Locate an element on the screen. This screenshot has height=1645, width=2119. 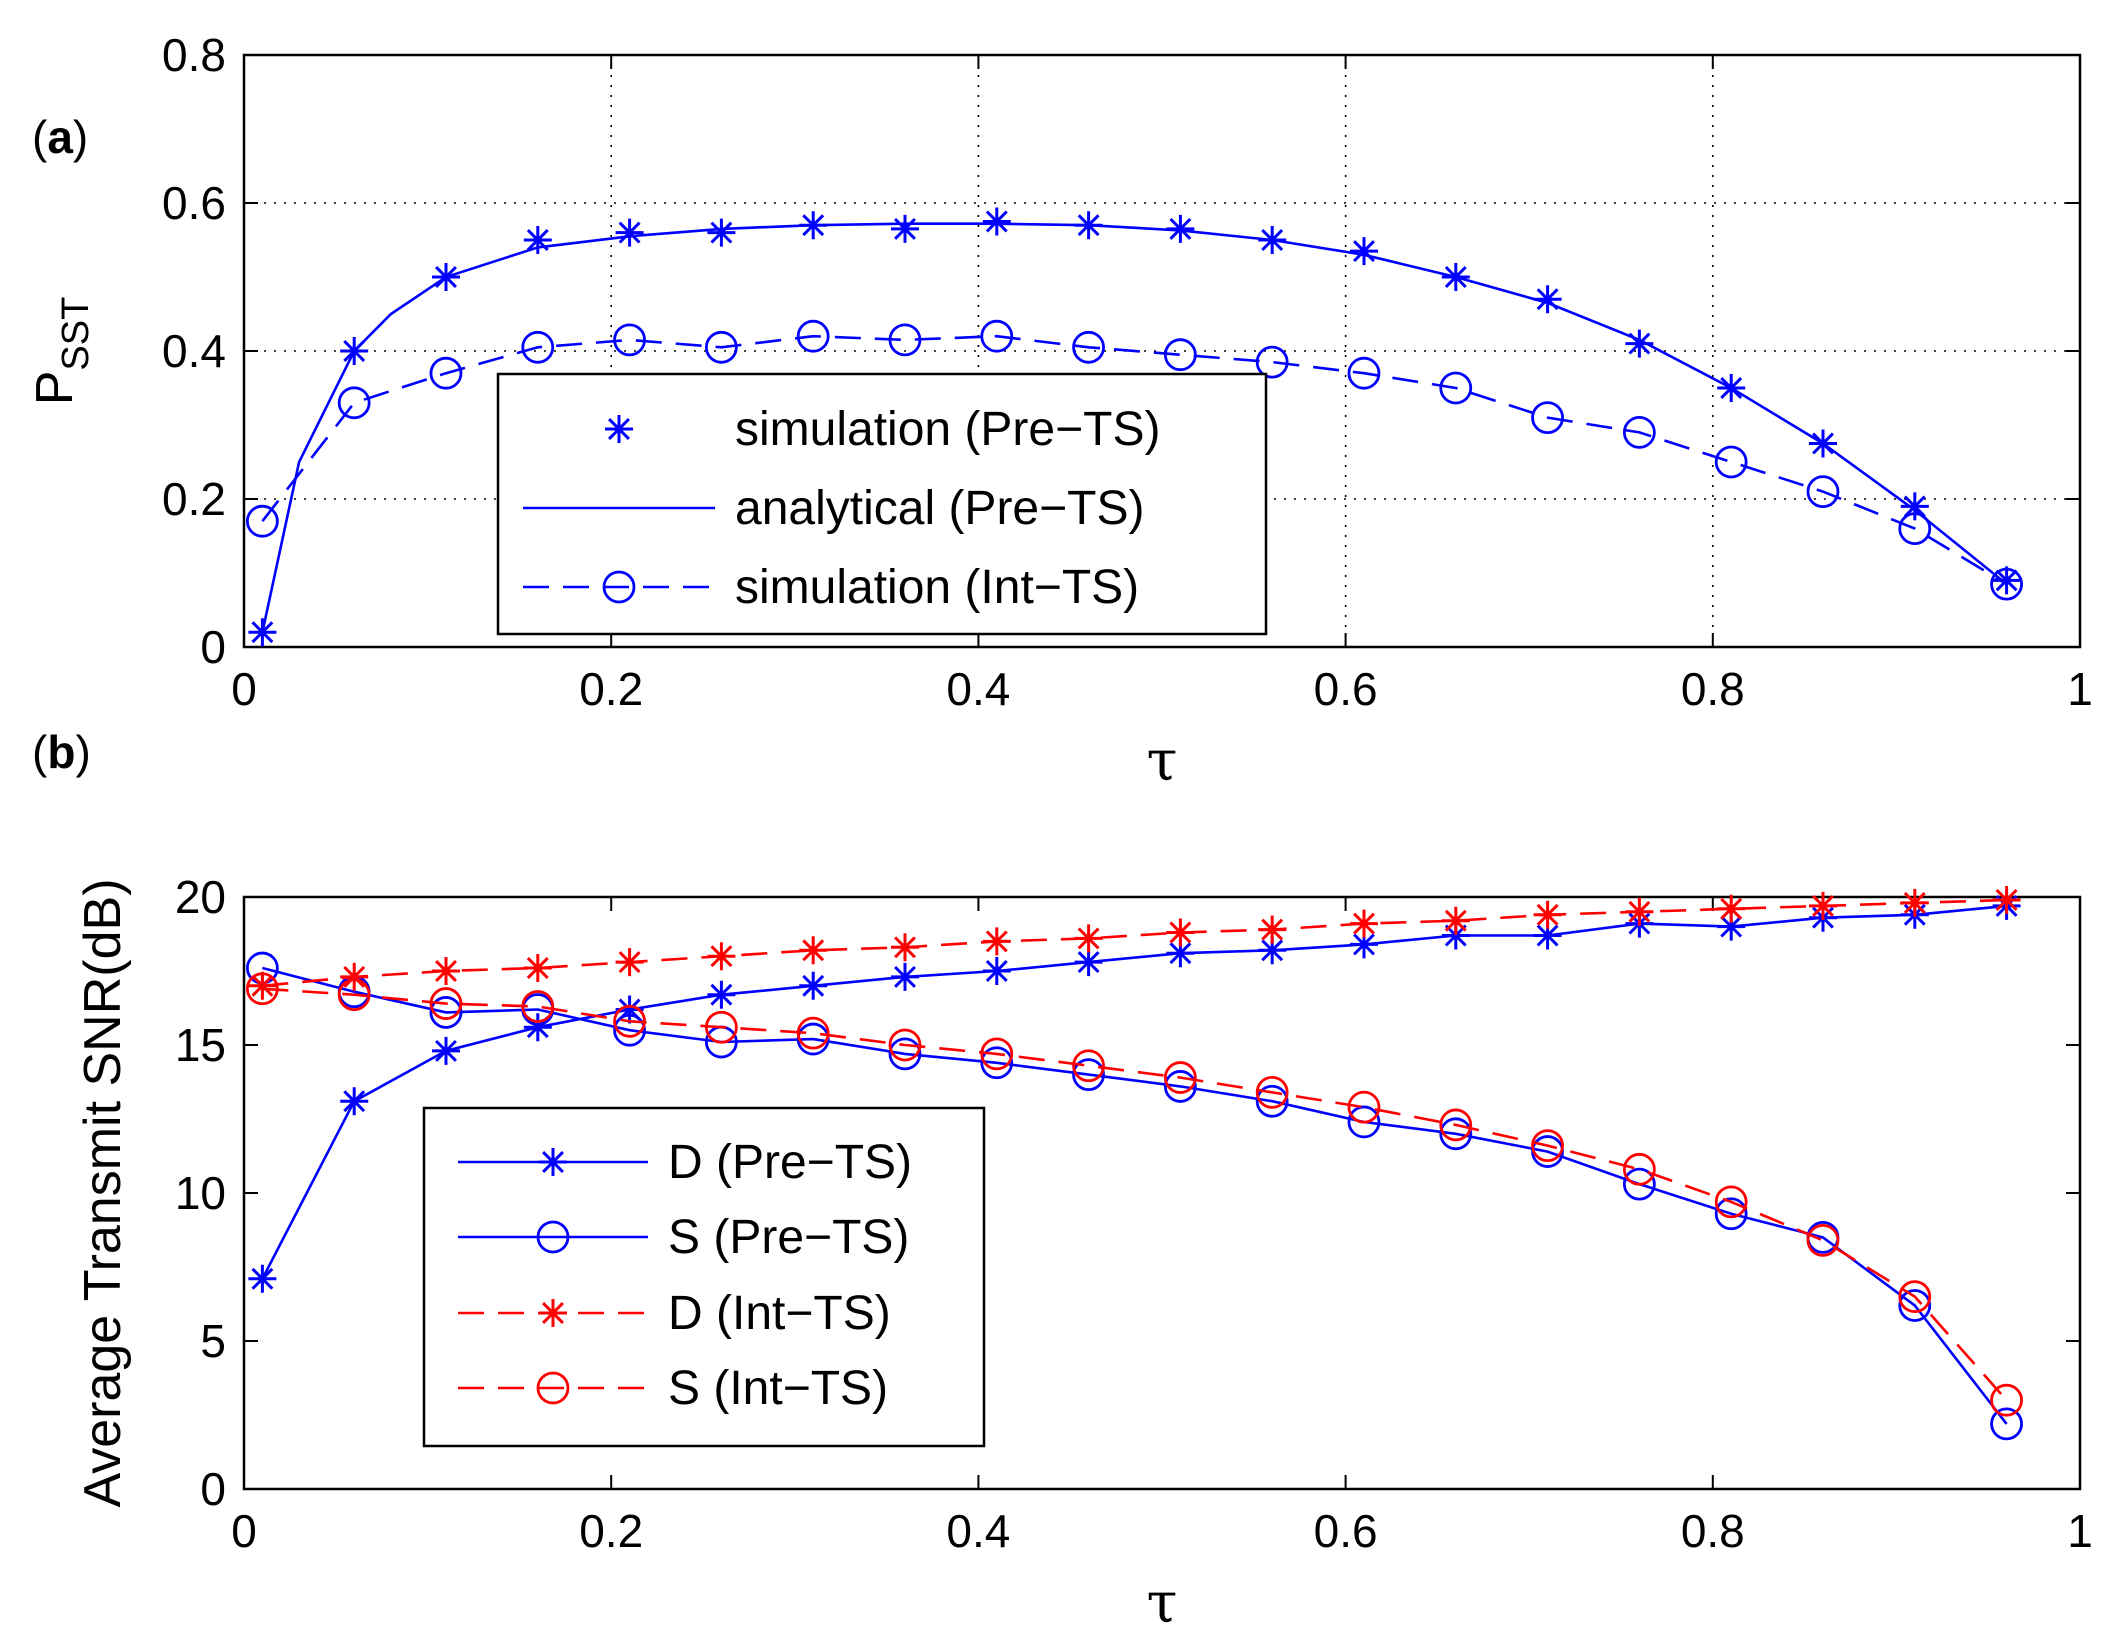
legend-box-b is located at coordinates (704, 1277).